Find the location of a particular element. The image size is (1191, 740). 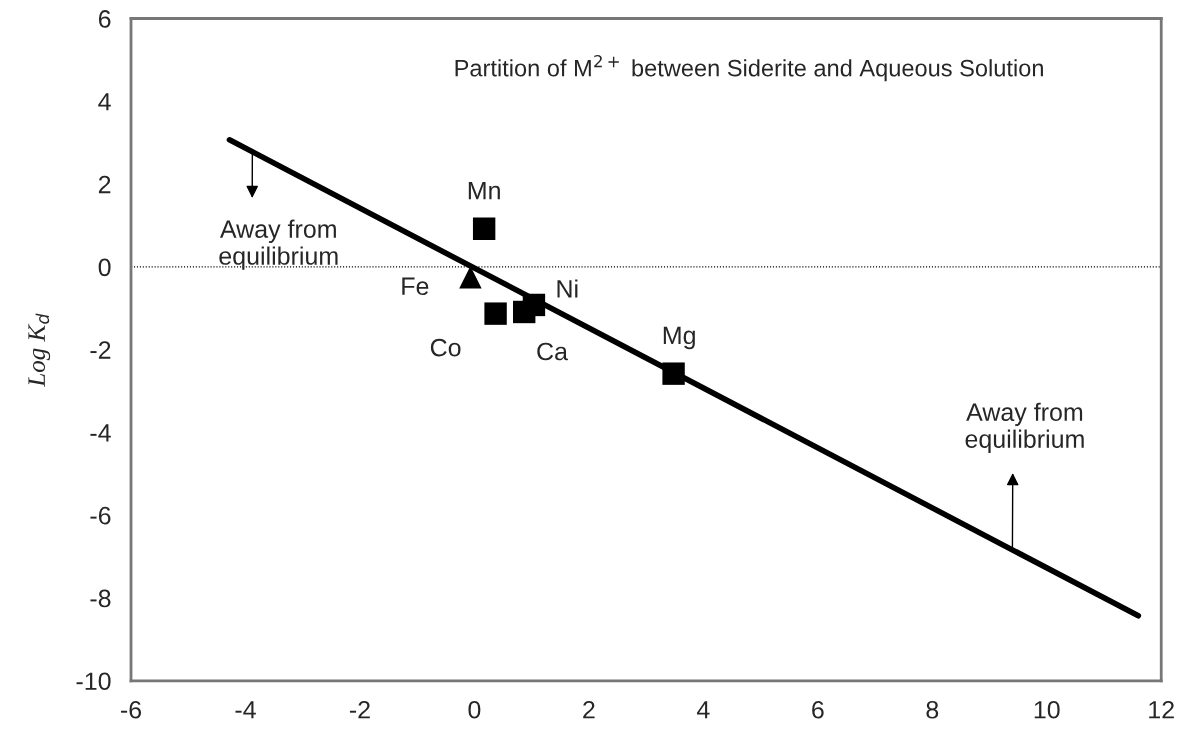

x-tick-label: 6 is located at coordinates (818, 709).